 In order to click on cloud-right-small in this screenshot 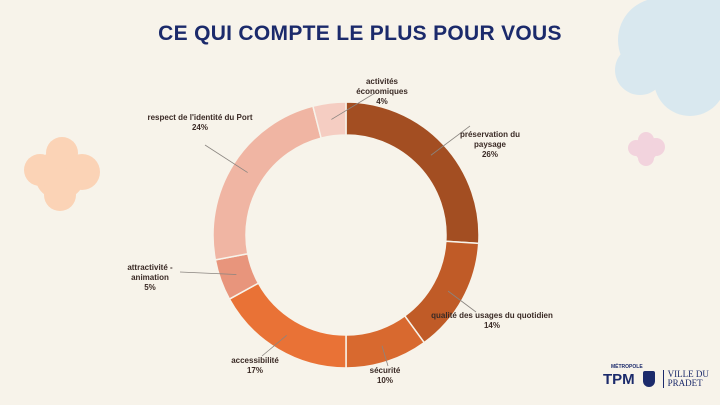, I will do `click(646, 149)`.